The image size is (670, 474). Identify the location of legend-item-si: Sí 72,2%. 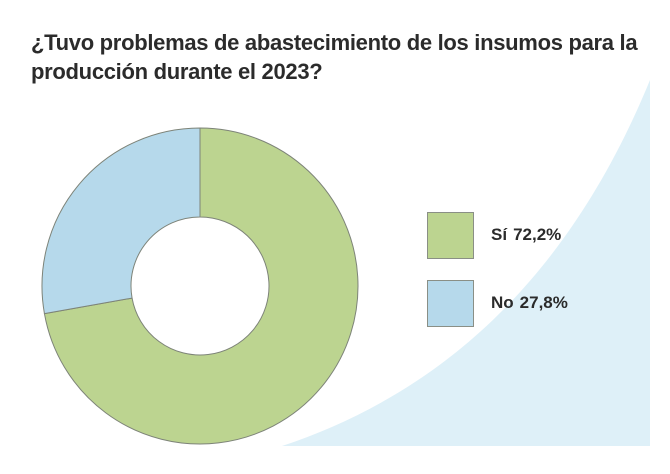
(497, 235).